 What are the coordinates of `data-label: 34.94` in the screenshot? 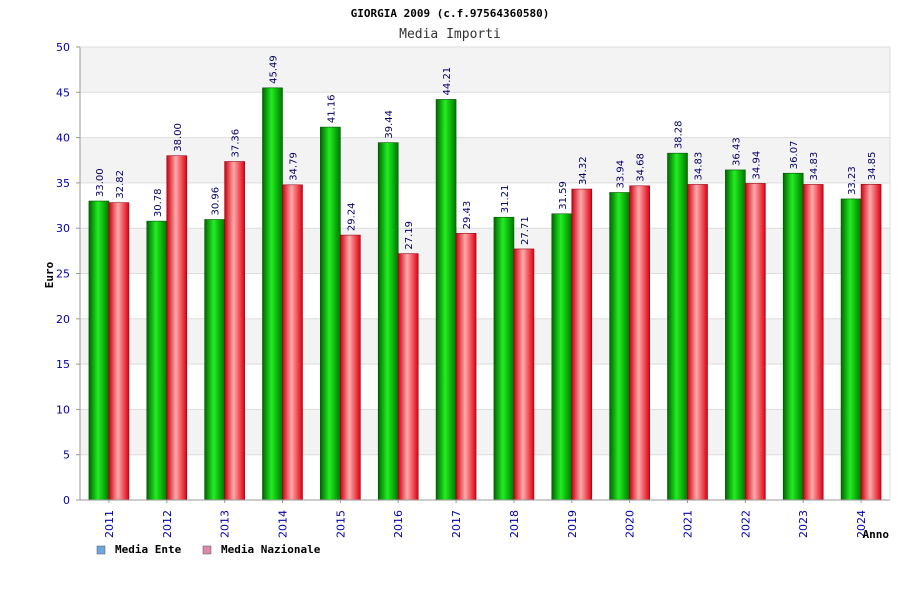 It's located at (756, 165).